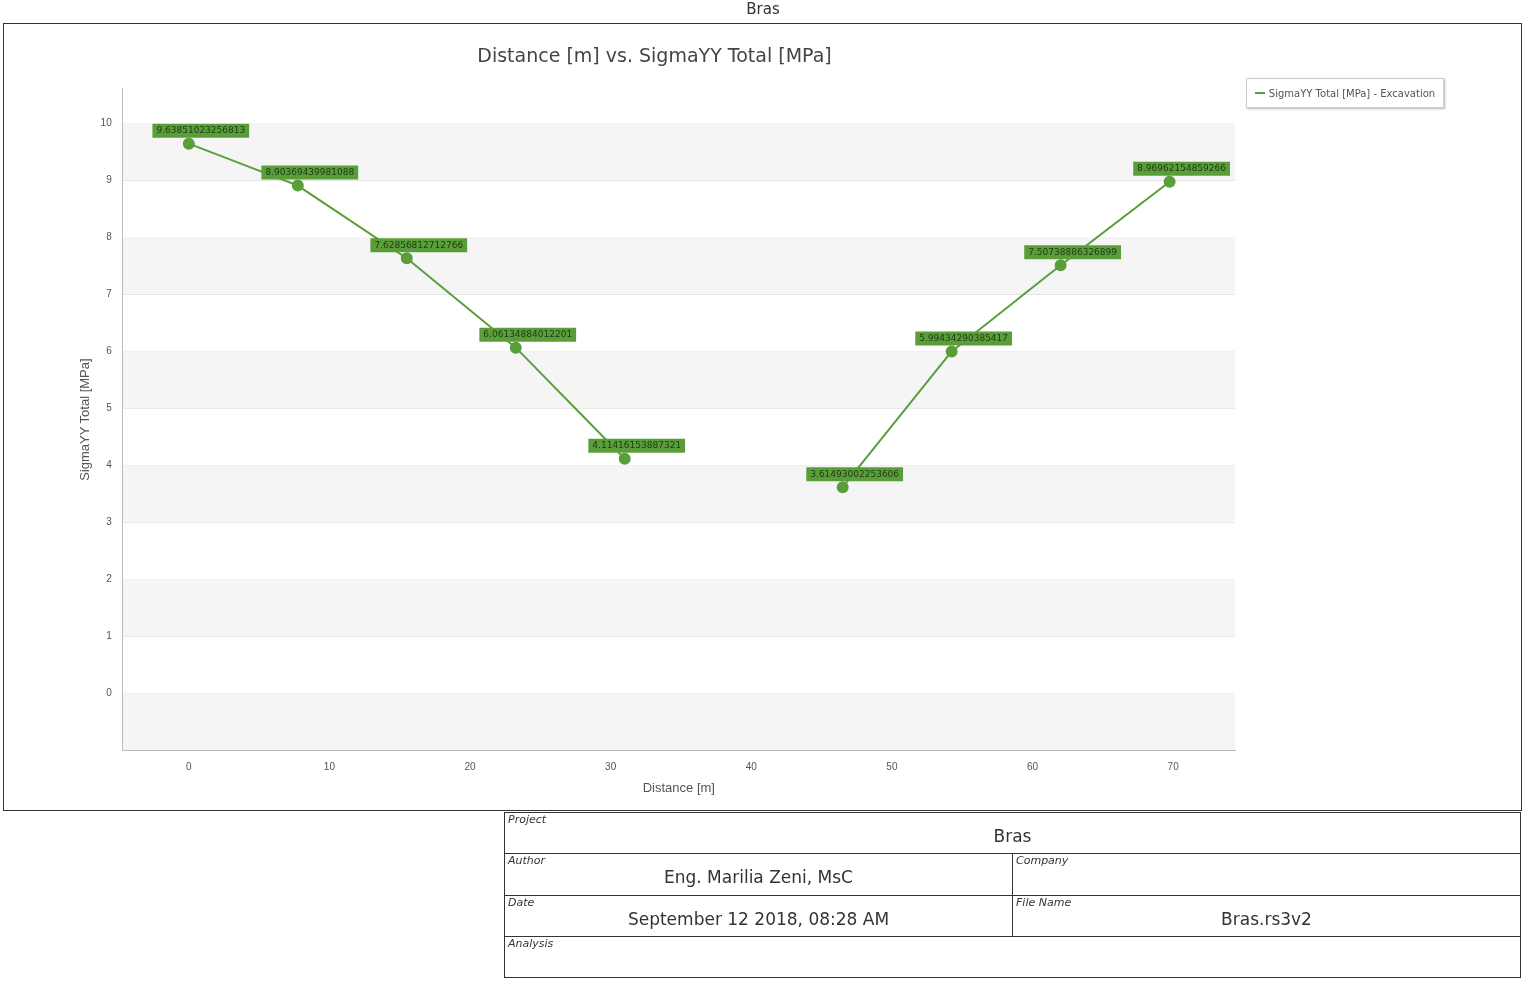  I want to click on y-tick-label: 4, so click(109, 464).